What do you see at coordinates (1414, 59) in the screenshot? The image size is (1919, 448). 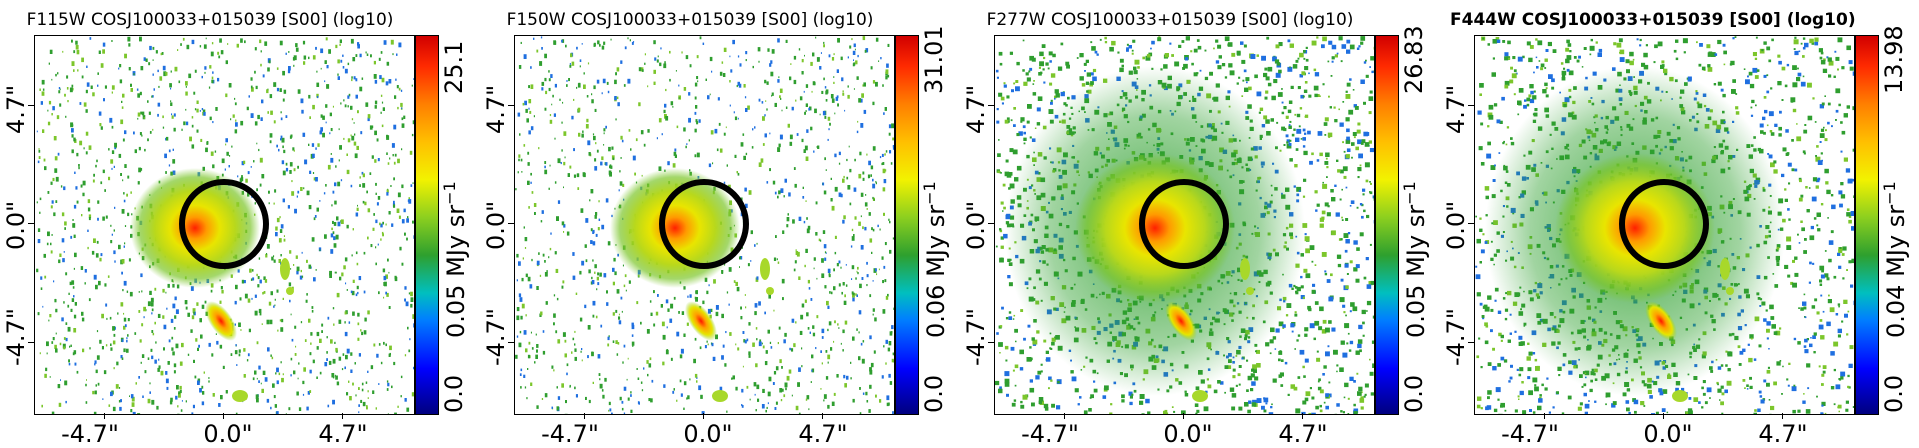 I see `colorbar-max-label: 26.83` at bounding box center [1414, 59].